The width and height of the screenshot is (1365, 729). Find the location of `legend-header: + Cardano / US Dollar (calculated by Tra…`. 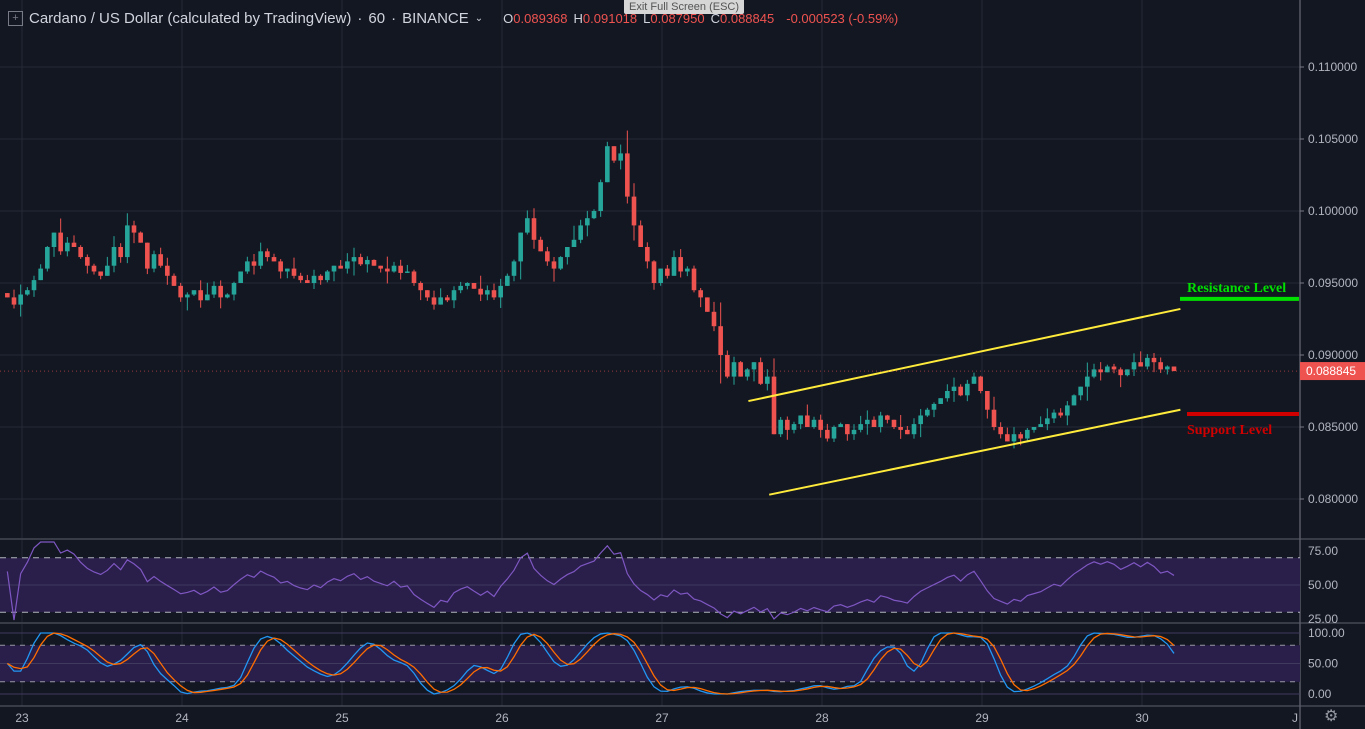

legend-header: + Cardano / US Dollar (calculated by Tra… is located at coordinates (453, 18).